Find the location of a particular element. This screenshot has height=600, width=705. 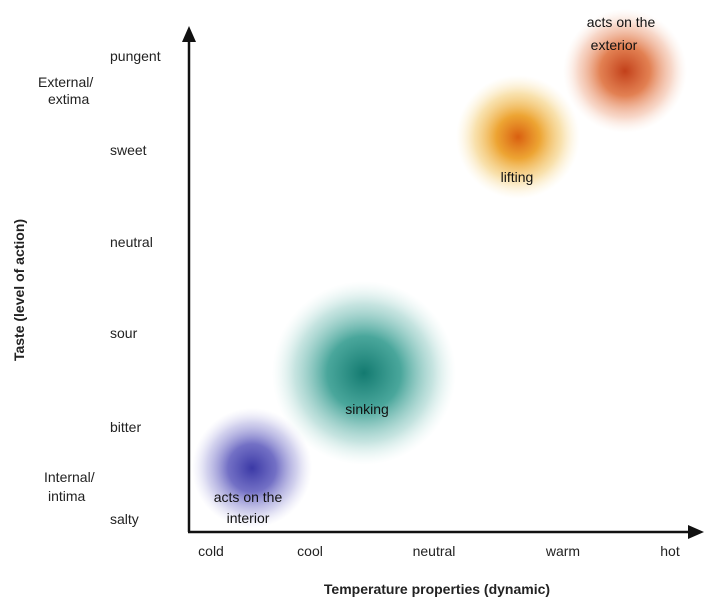

zone-internal-line1: Internal/ is located at coordinates (69, 477).